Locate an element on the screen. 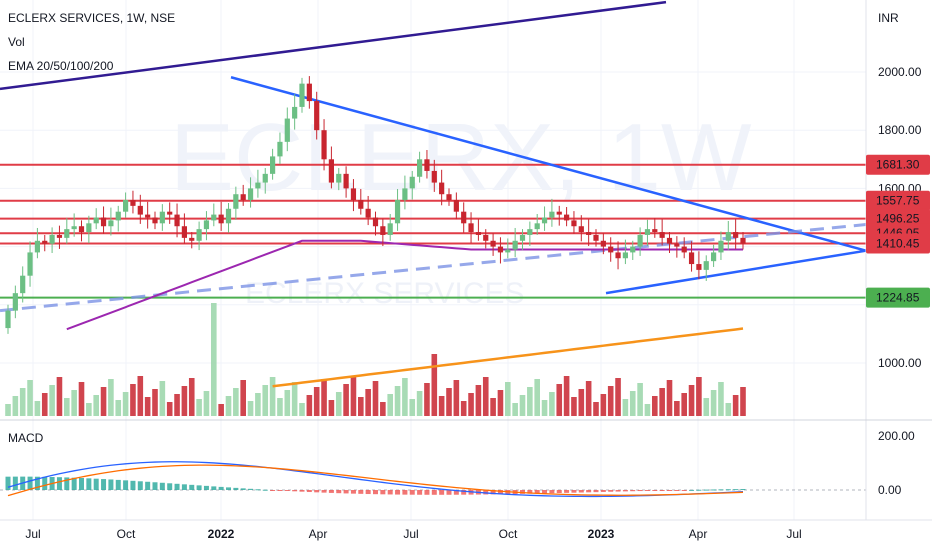  price-axis is located at coordinates (899, 275).